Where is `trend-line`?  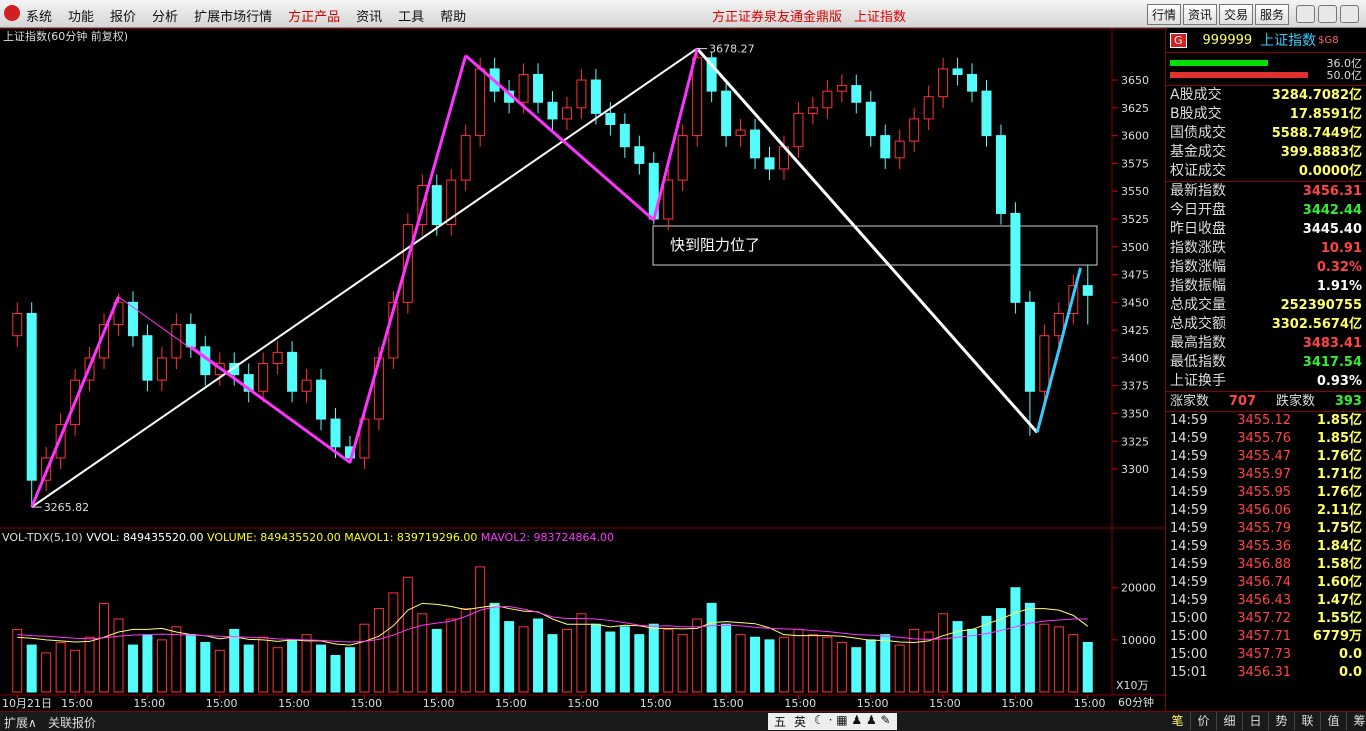 trend-line is located at coordinates (270, 404).